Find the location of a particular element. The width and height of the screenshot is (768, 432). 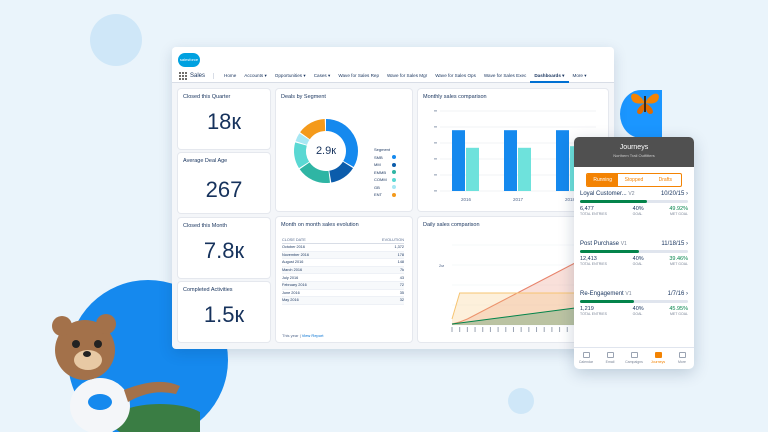

donut-slice-ent is located at coordinates (313, 129).